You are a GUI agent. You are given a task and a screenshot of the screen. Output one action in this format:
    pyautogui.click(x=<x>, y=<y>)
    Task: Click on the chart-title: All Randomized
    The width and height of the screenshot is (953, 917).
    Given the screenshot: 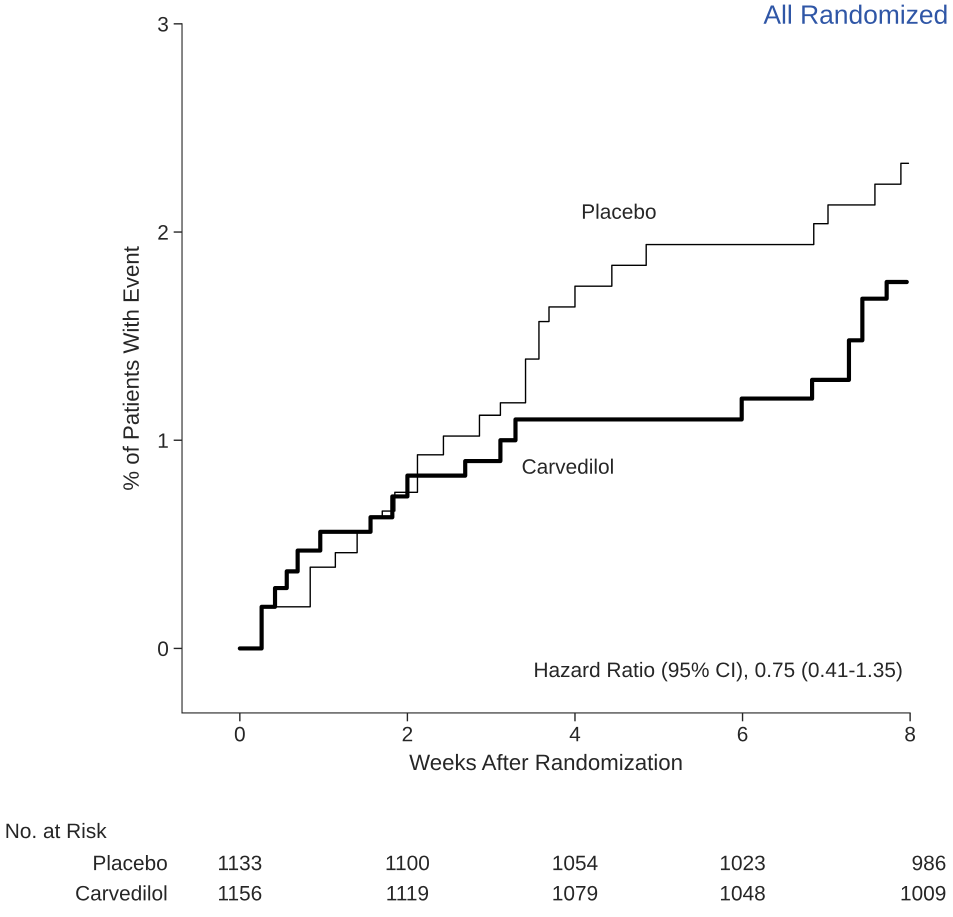 What is the action you would take?
    pyautogui.click(x=855, y=14)
    